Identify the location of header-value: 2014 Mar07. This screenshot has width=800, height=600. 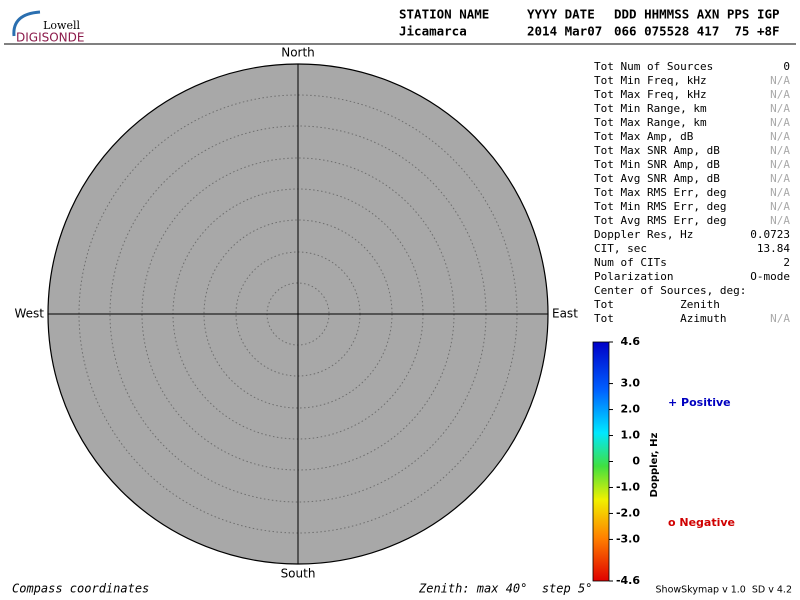
(564, 31).